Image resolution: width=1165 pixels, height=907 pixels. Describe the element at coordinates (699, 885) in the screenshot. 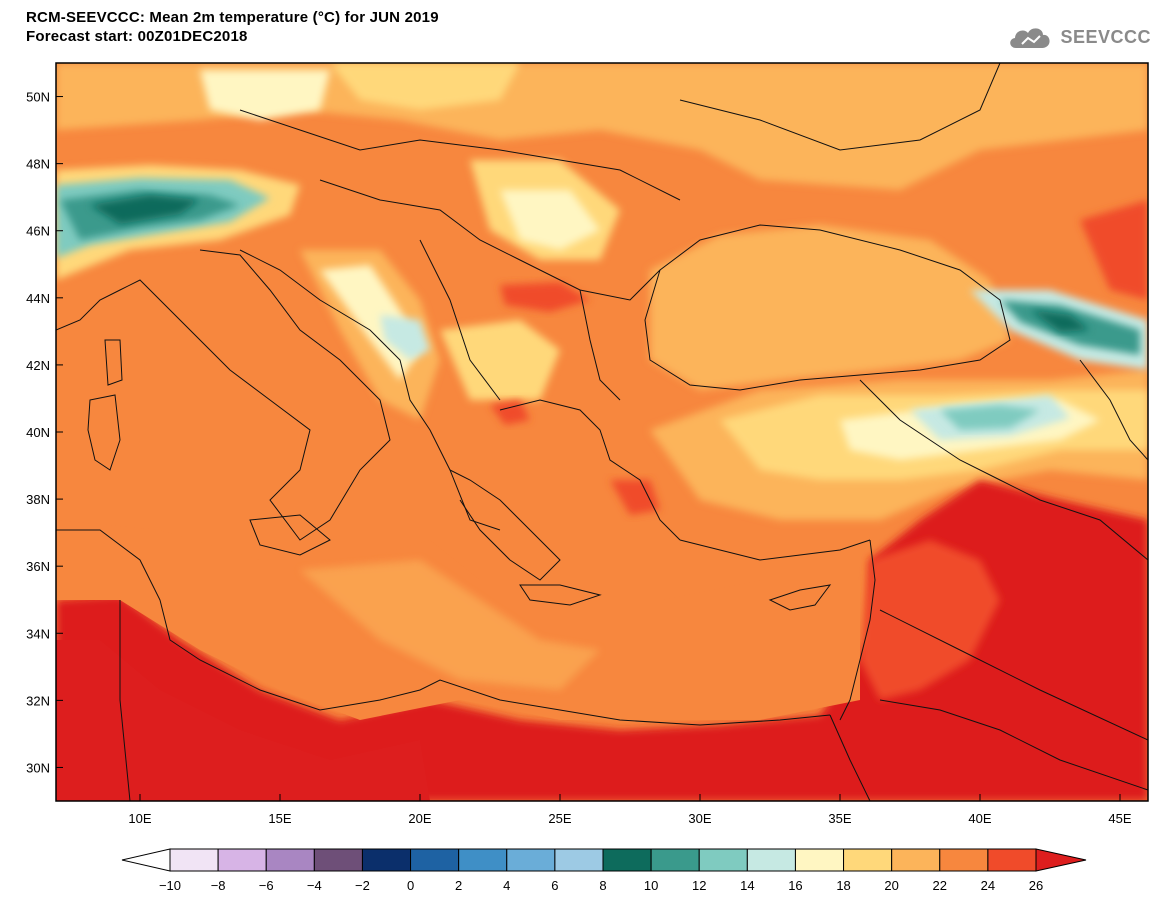

I see `colorbar-label: 12` at that location.